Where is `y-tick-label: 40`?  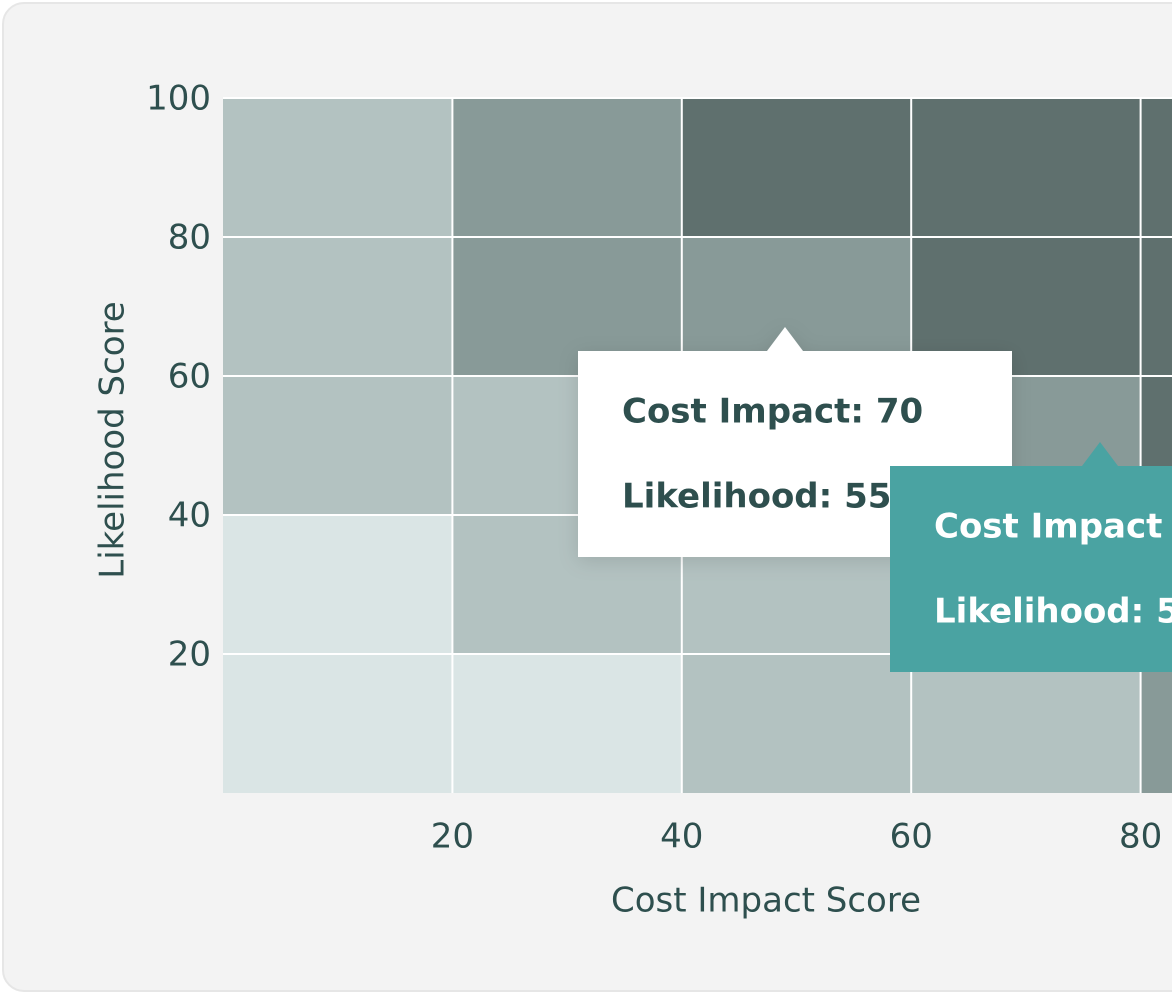 y-tick-label: 40 is located at coordinates (189, 516).